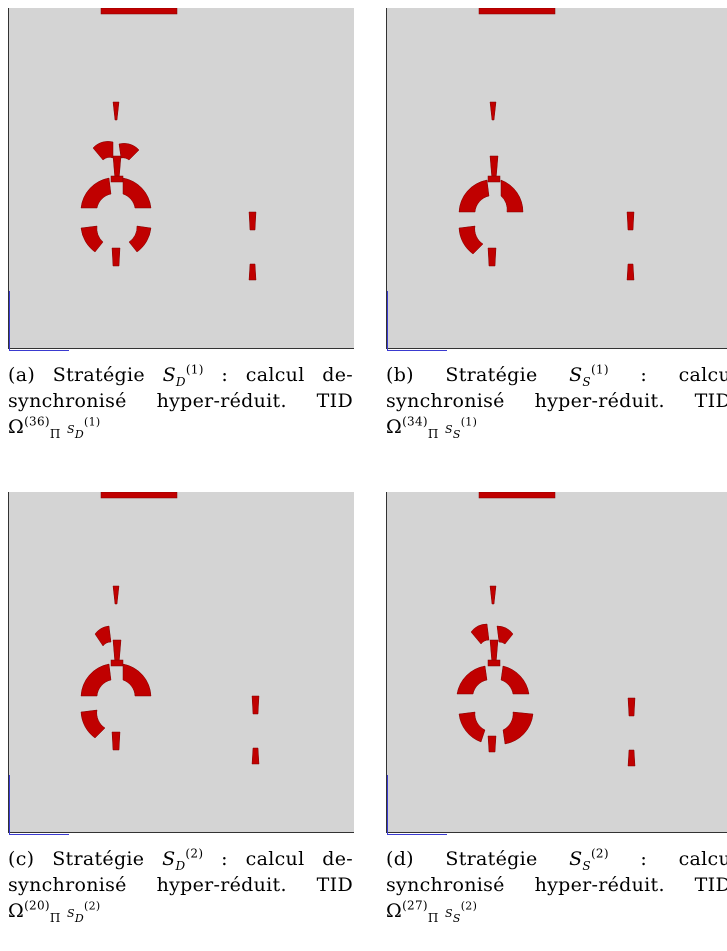 Image resolution: width=727 pixels, height=951 pixels. I want to click on reduced-domain-d, so click(546, 629).